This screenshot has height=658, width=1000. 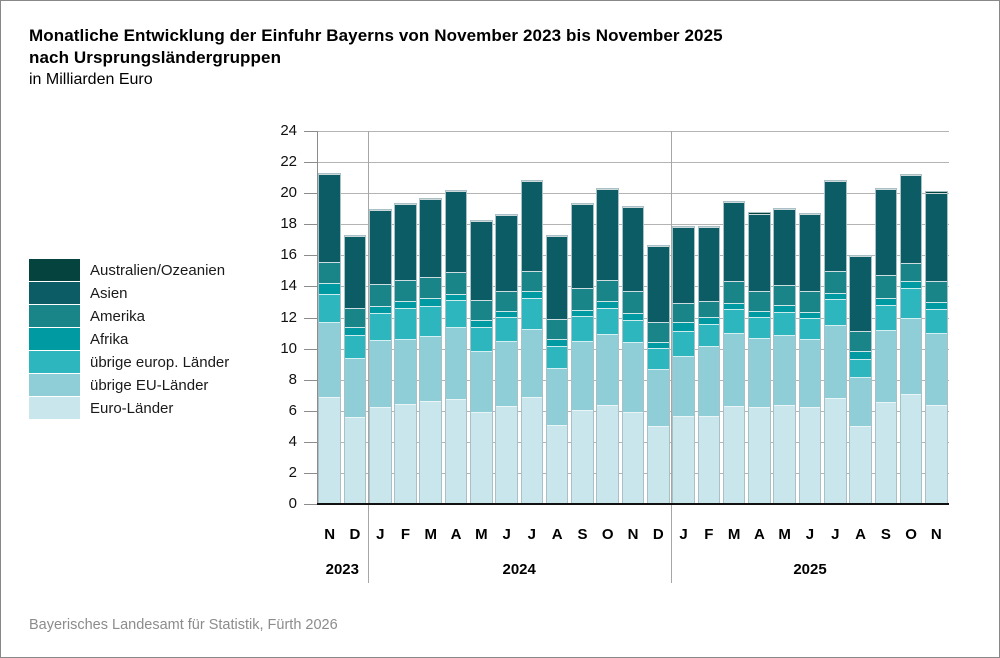 I want to click on x-axis-baseline, so click(x=633, y=504).